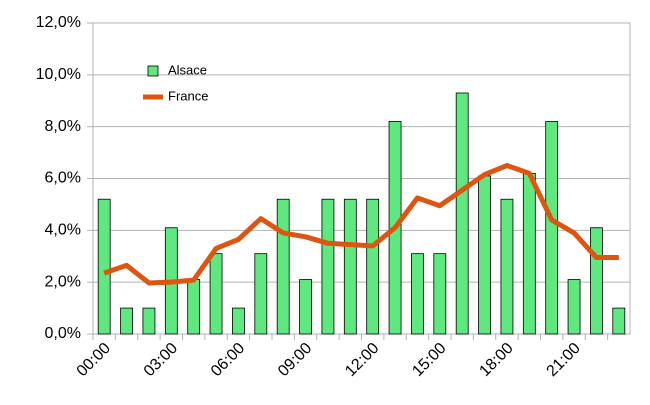 The width and height of the screenshot is (650, 405). Describe the element at coordinates (228, 360) in the screenshot. I see `x-tick-label: 06:00` at that location.